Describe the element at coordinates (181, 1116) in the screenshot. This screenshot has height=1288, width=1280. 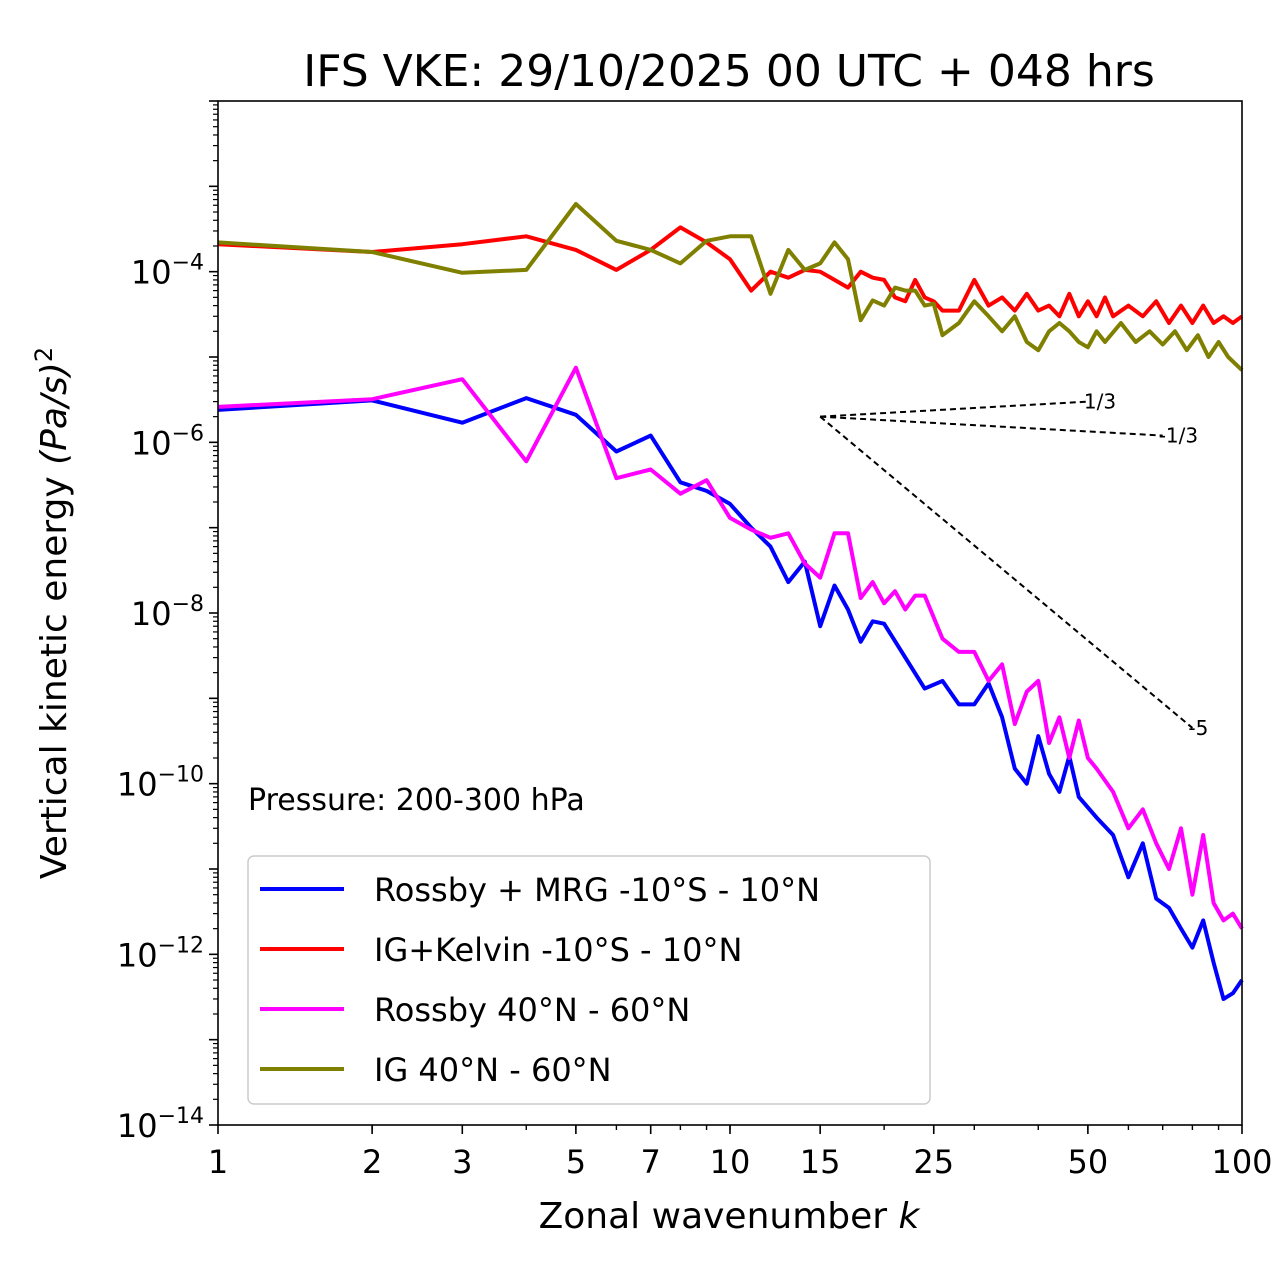
I see `y-tick-exponent: −14` at that location.